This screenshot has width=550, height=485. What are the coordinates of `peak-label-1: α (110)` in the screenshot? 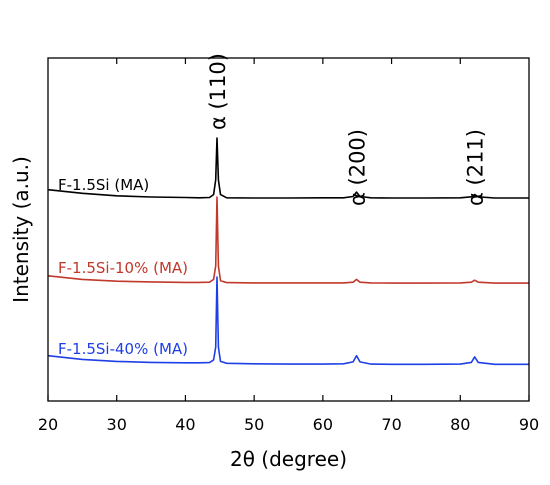 It's located at (218, 91).